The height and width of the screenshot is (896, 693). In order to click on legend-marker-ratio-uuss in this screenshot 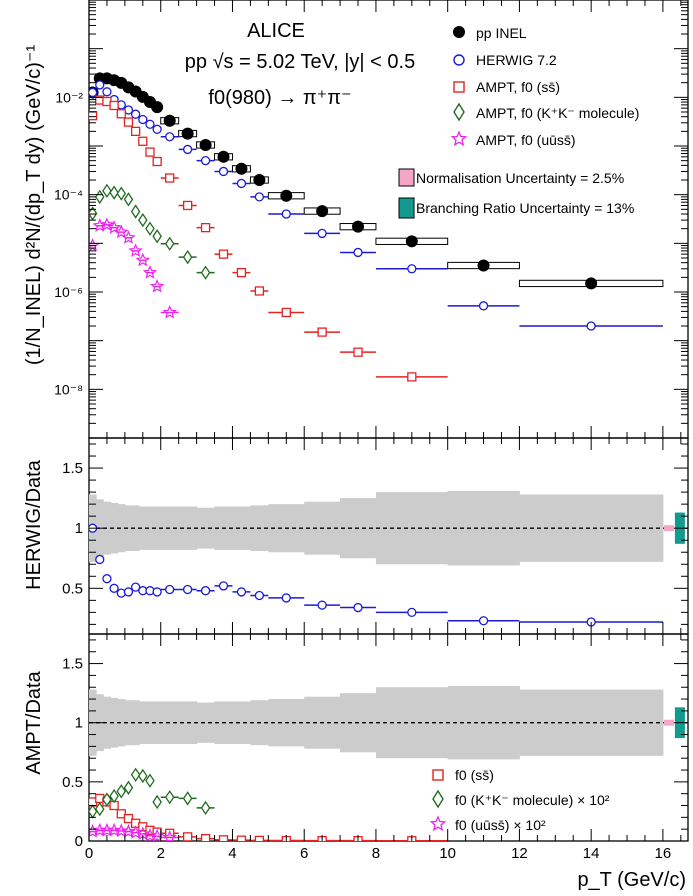, I will do `click(438, 823)`.